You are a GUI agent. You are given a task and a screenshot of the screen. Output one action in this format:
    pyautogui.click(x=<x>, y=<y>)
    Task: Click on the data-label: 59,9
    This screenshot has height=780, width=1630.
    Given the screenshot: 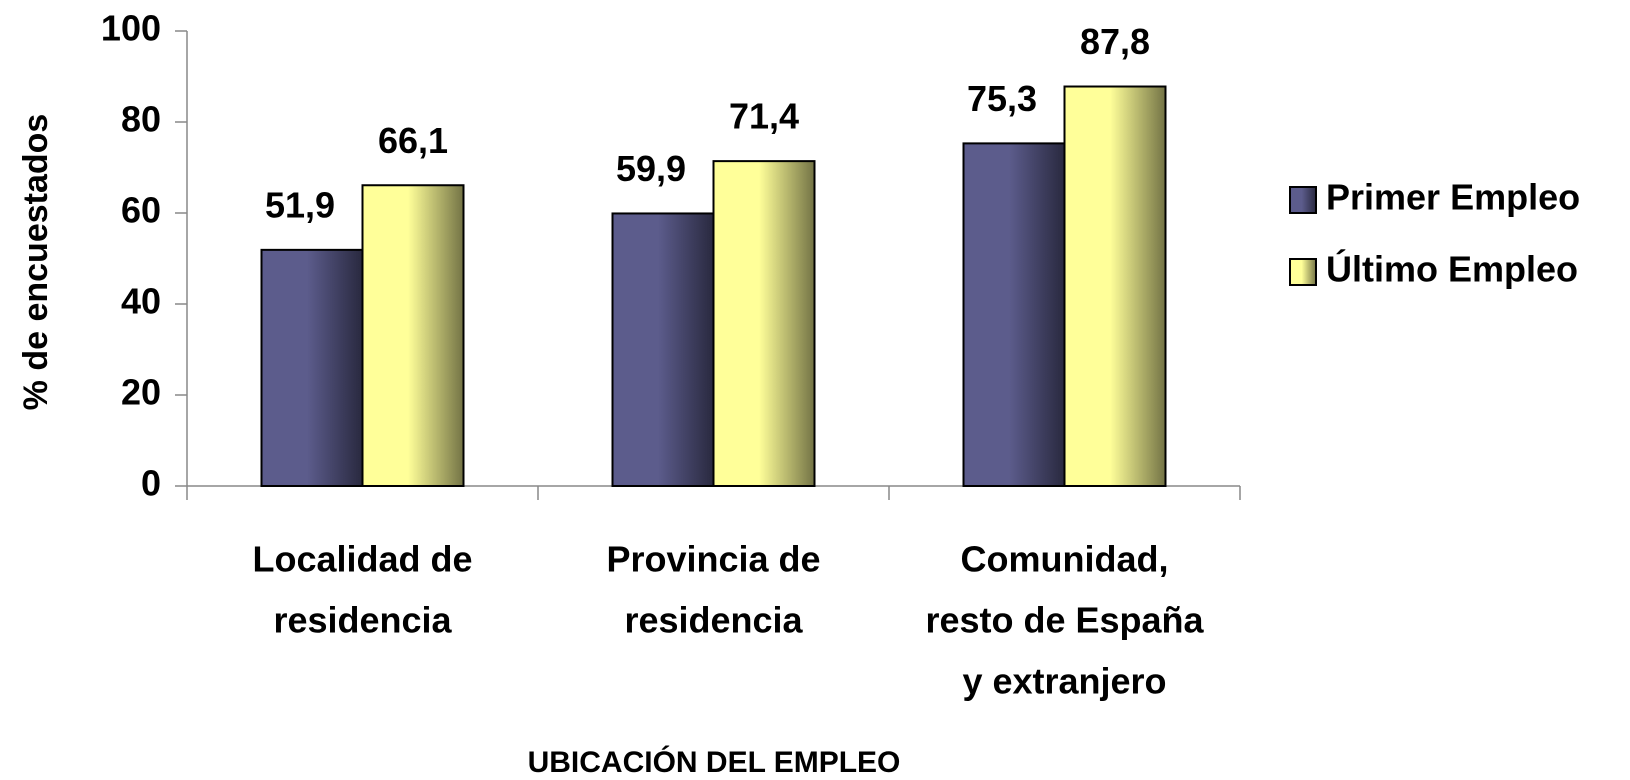 What is the action you would take?
    pyautogui.click(x=651, y=168)
    